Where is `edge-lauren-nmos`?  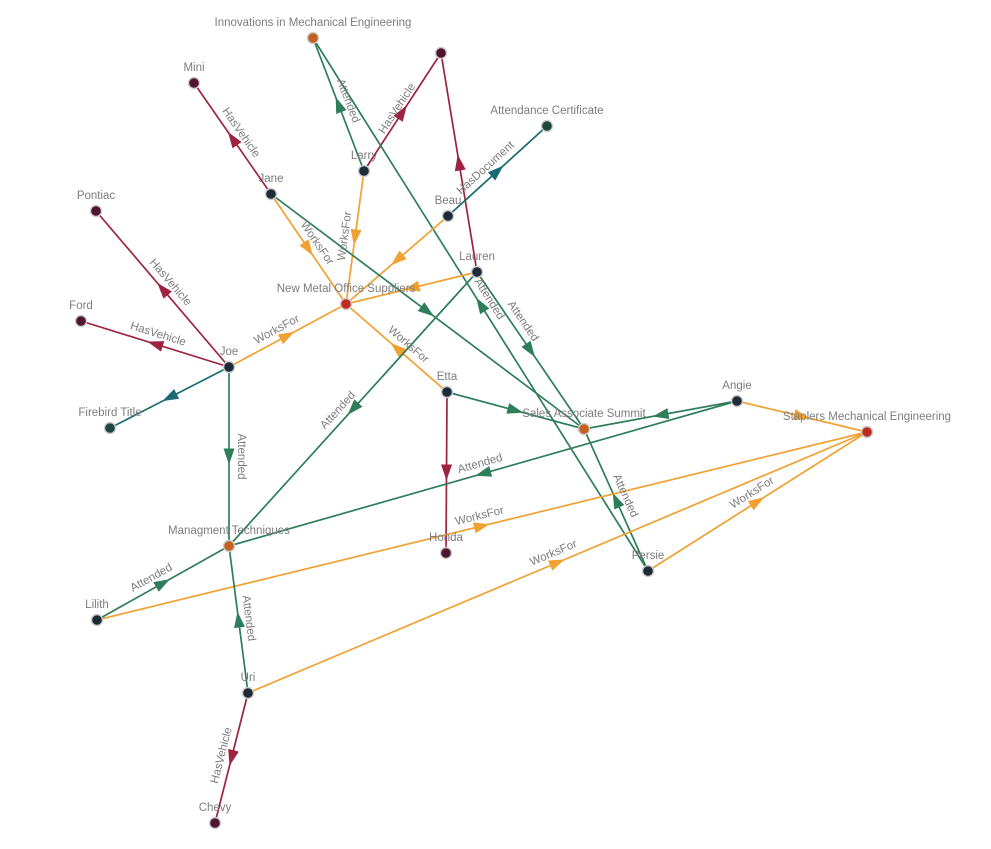 edge-lauren-nmos is located at coordinates (411, 288).